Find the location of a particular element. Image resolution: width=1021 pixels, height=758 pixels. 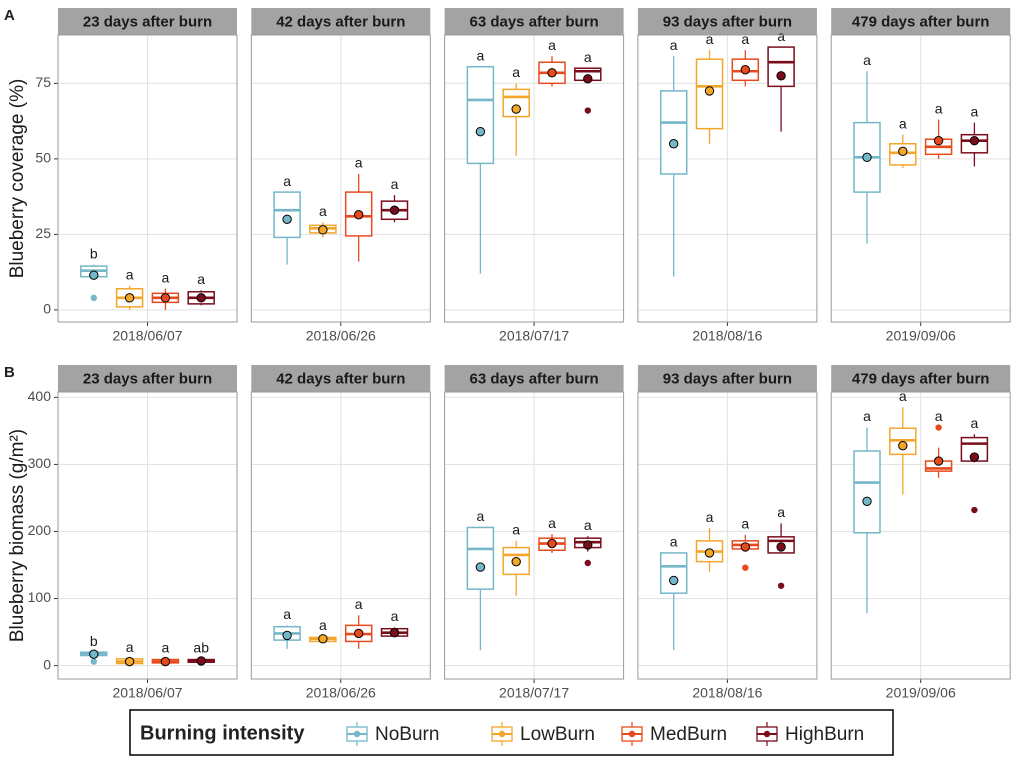

strip-title: 23 days after burn is located at coordinates (147, 21).